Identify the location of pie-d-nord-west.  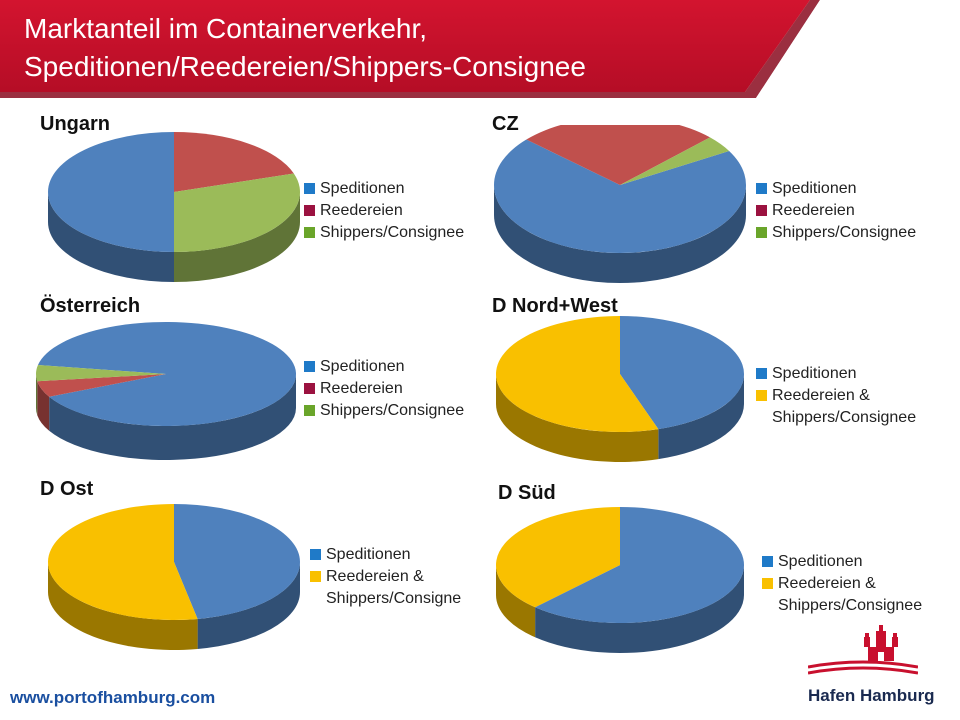
(619, 389).